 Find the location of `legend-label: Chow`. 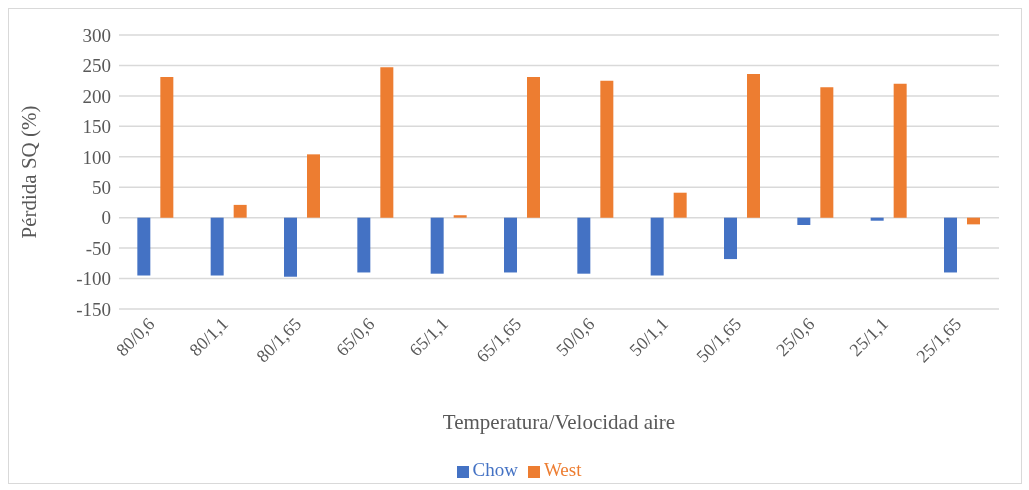

legend-label: Chow is located at coordinates (495, 469).